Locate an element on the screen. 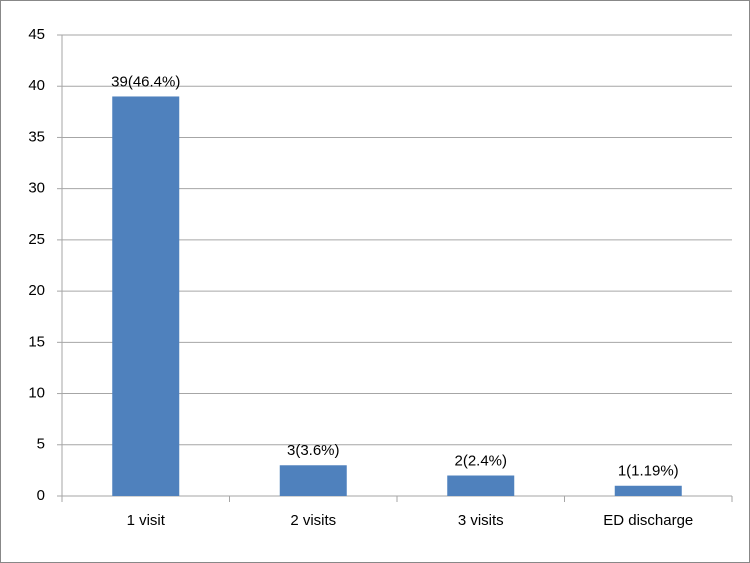  value-label: 39(46.4%) is located at coordinates (145, 81).